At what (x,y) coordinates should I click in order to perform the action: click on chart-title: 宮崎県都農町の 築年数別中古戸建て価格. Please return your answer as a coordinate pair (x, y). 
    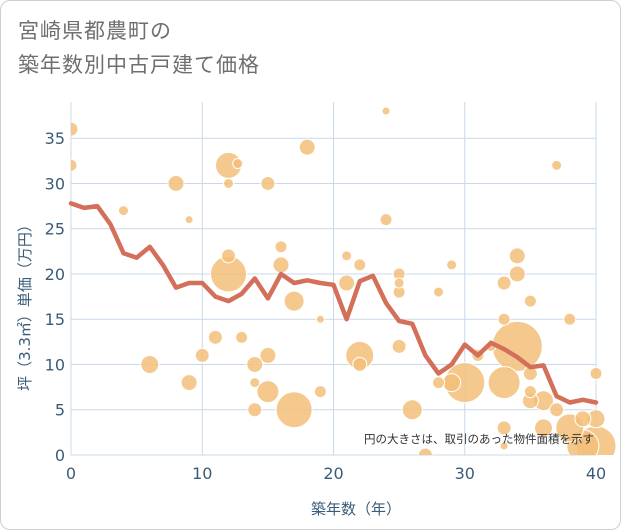
    Looking at the image, I should click on (139, 48).